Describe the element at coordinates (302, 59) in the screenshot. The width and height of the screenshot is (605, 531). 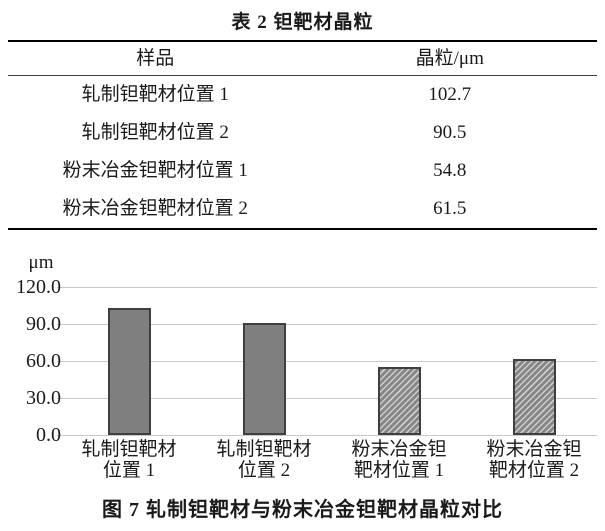
I see `table-header-row: 样品 晶粒/μm` at that location.